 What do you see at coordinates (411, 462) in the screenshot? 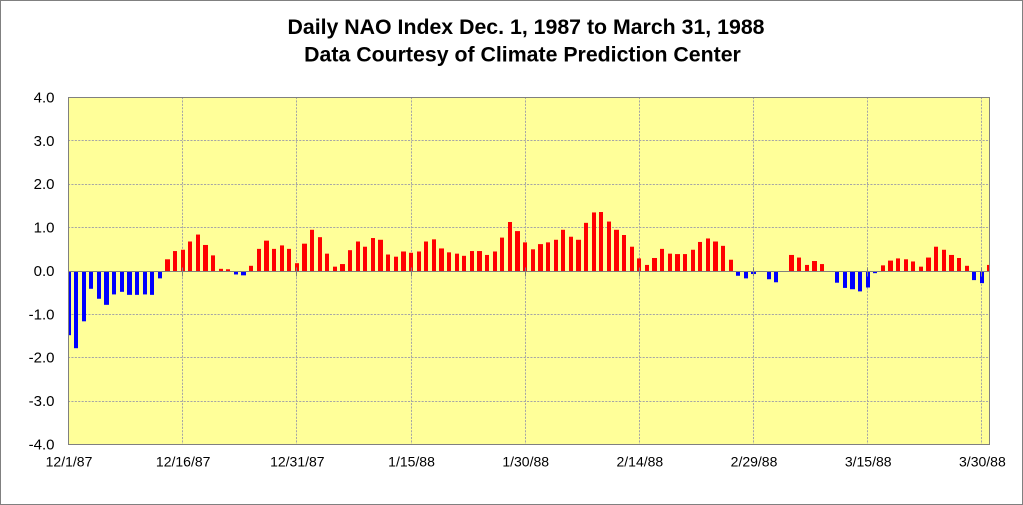
I see `svg-text: 1/15/88` at bounding box center [411, 462].